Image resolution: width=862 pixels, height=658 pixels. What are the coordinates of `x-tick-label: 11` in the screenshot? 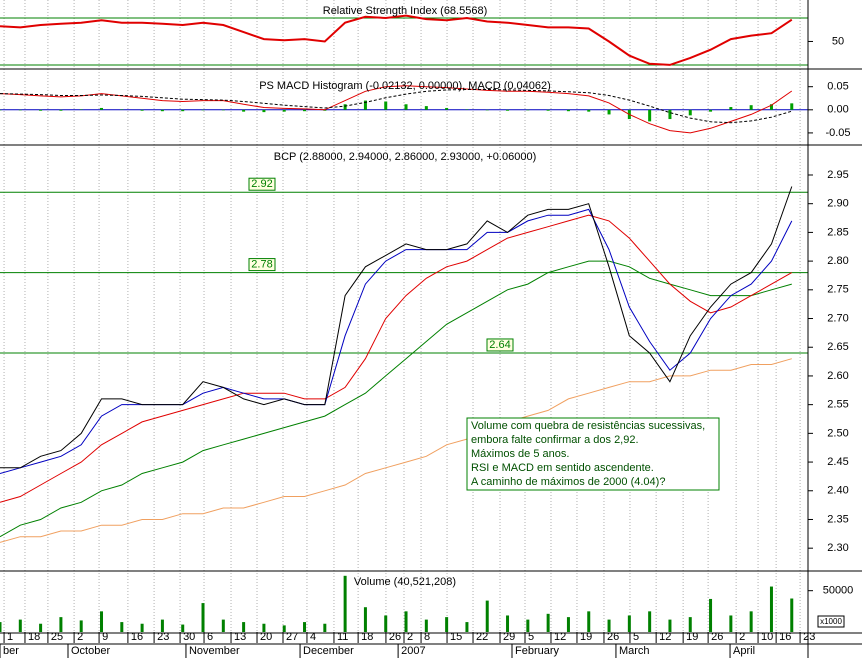 It's located at (342, 637).